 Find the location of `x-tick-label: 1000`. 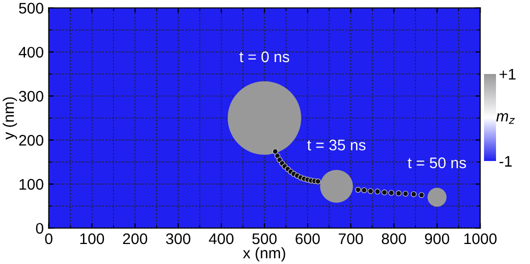

x-tick-label: 1000 is located at coordinates (480, 238).